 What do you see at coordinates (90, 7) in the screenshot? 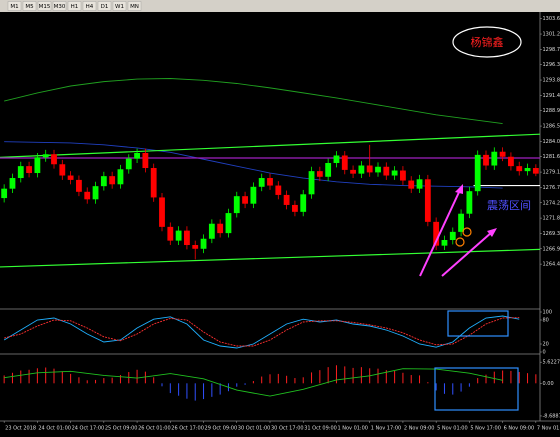
I see `toolbar-label: H4` at bounding box center [90, 7].